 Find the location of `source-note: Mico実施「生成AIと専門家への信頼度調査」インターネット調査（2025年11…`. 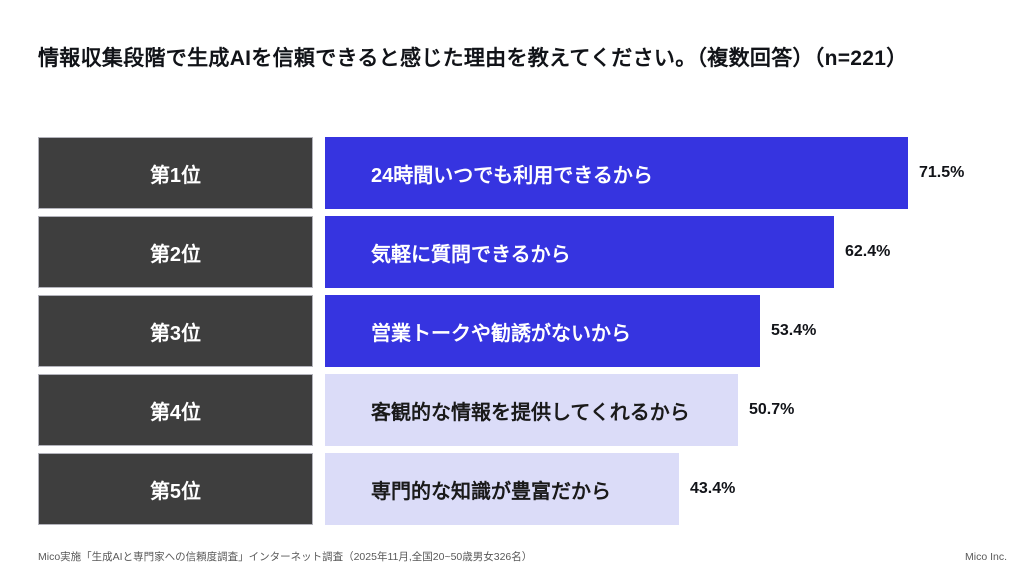

source-note: Mico実施「生成AIと専門家への信頼度調査」インターネット調査（2025年11… is located at coordinates (285, 557).